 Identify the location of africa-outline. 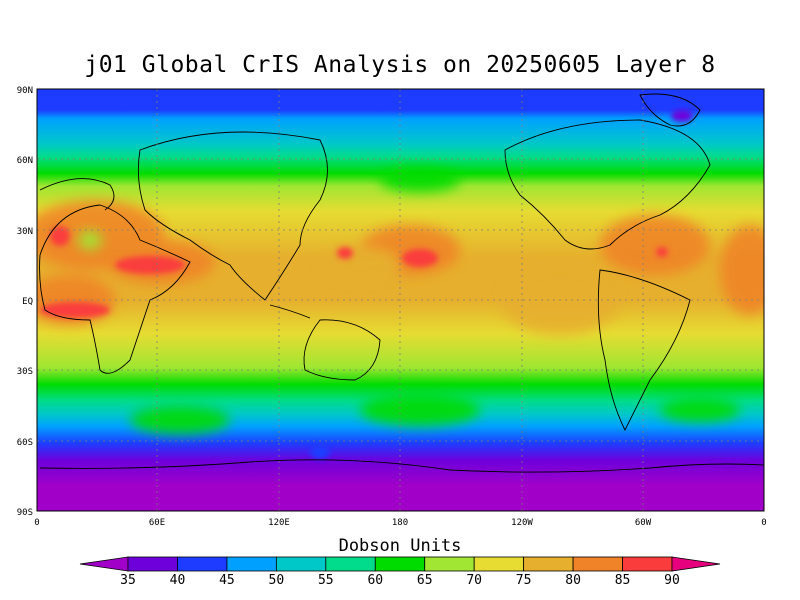
(115, 289).